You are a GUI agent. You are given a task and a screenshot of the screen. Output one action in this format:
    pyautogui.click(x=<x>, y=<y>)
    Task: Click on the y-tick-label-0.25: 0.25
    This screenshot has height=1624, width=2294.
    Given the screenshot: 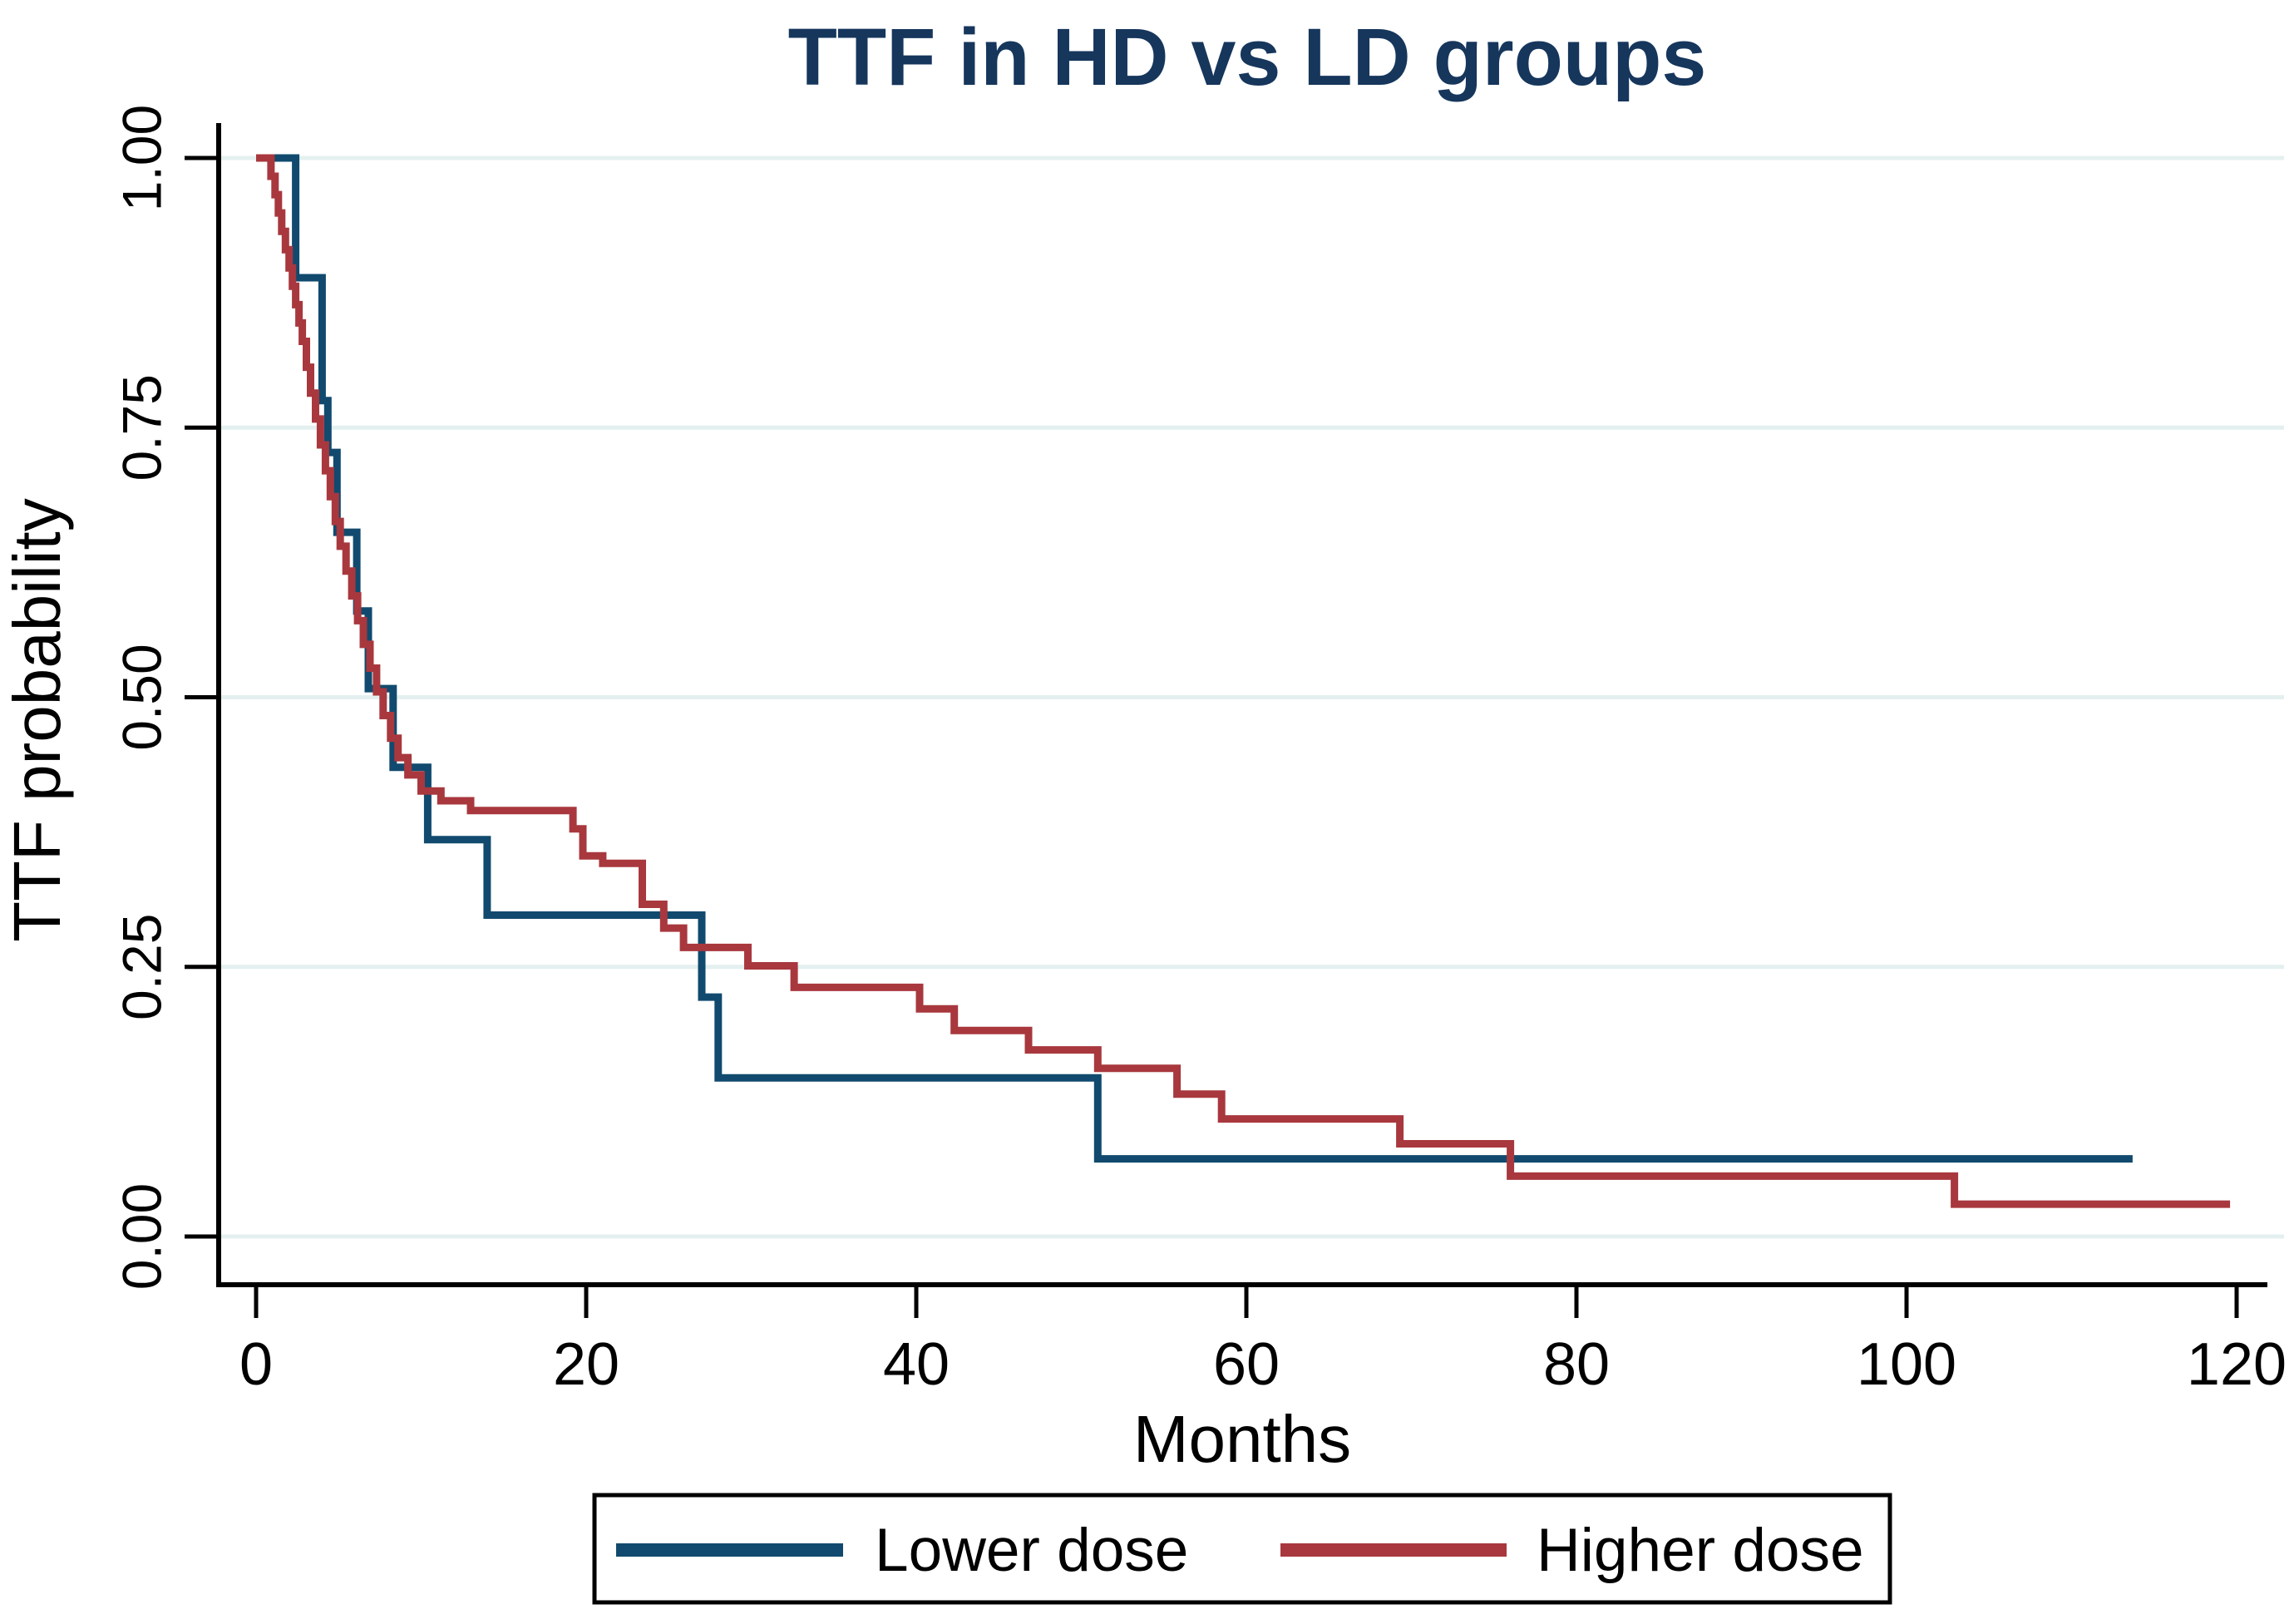 What is the action you would take?
    pyautogui.click(x=141, y=967)
    